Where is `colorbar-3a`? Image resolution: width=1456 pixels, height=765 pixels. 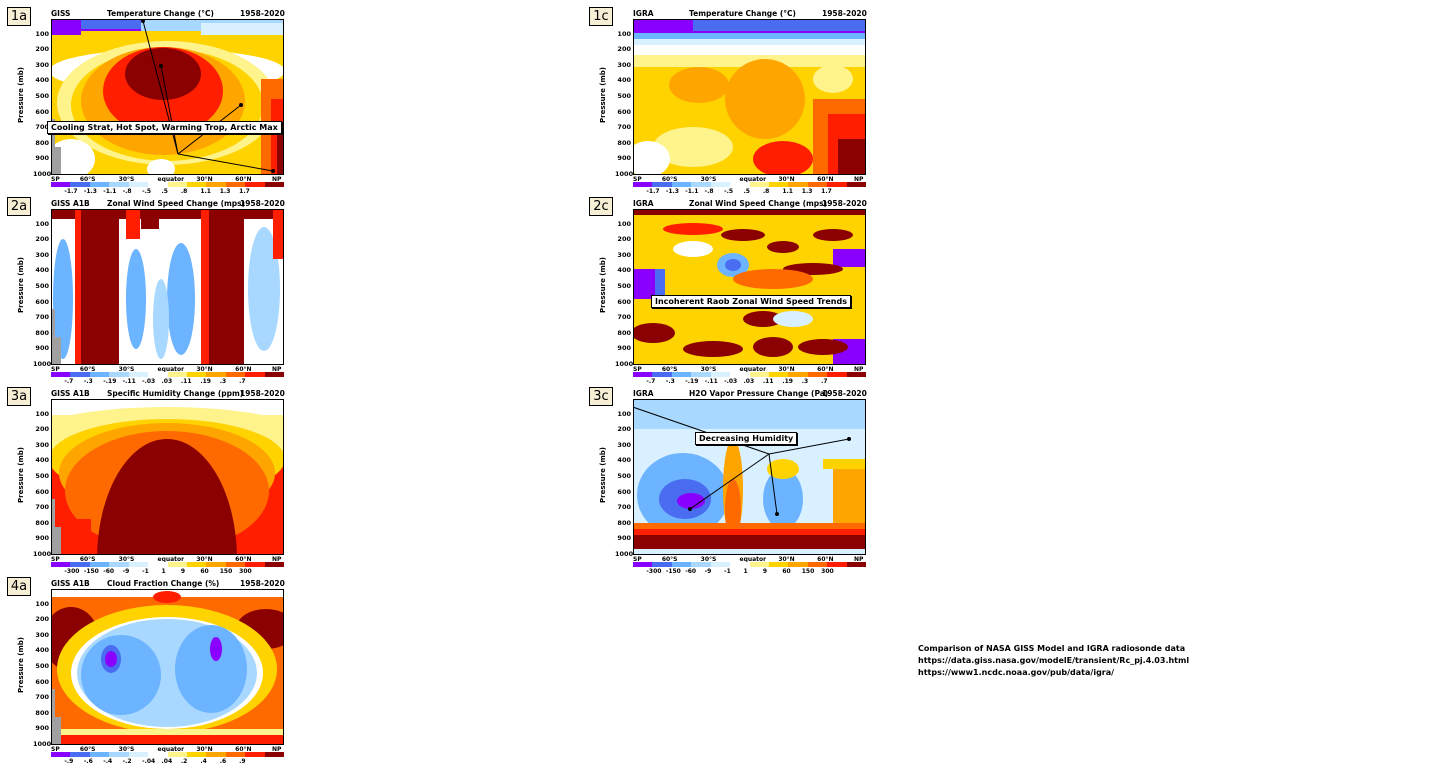 colorbar-3a is located at coordinates (168, 564).